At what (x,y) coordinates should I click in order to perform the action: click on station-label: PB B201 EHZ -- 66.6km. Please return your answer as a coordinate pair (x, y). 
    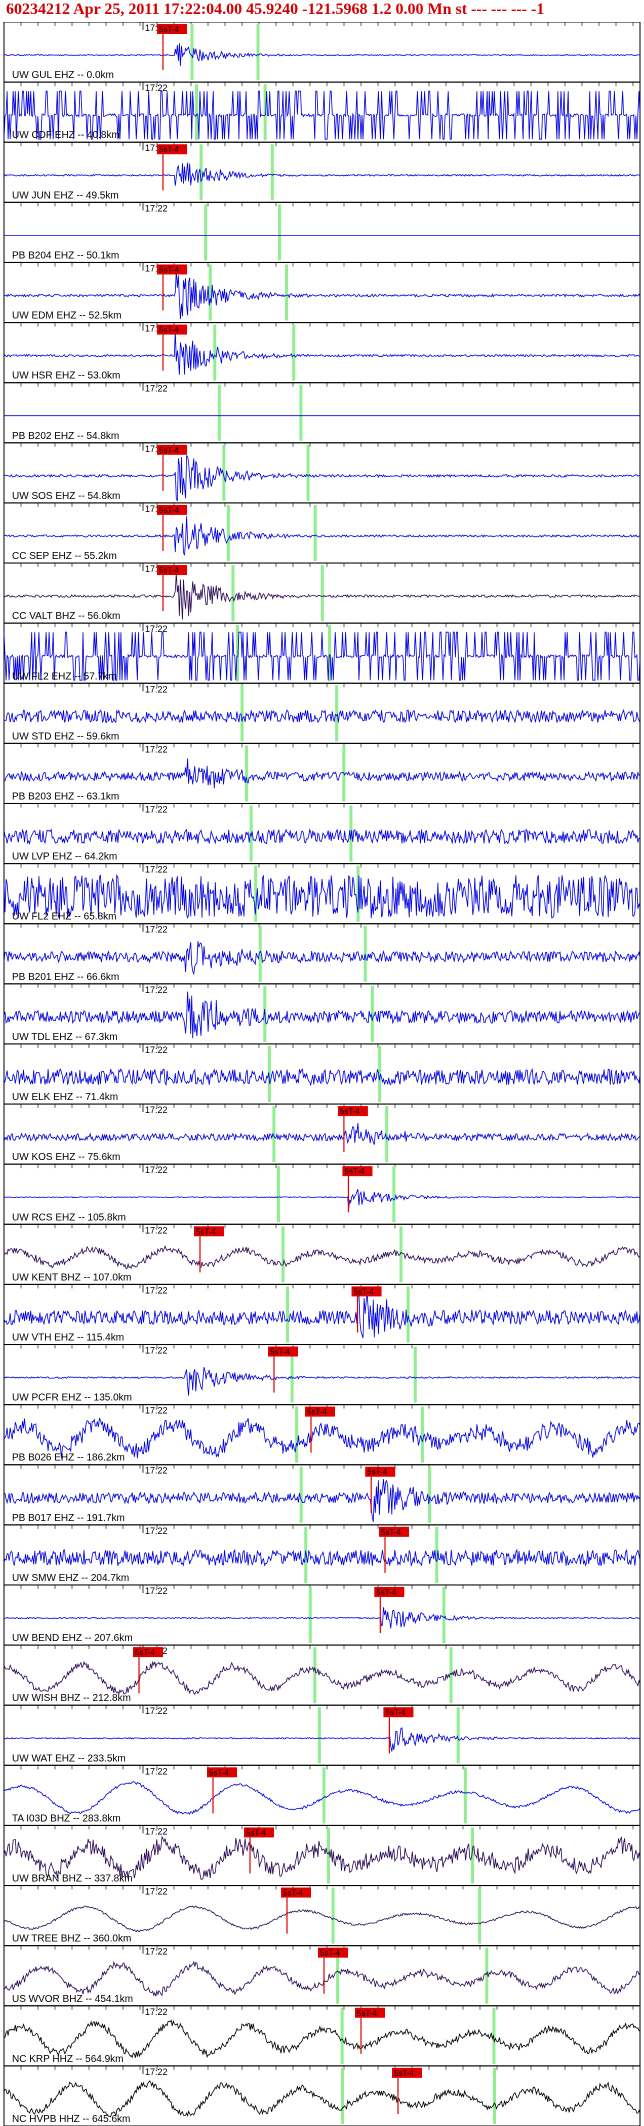
    Looking at the image, I should click on (65, 977).